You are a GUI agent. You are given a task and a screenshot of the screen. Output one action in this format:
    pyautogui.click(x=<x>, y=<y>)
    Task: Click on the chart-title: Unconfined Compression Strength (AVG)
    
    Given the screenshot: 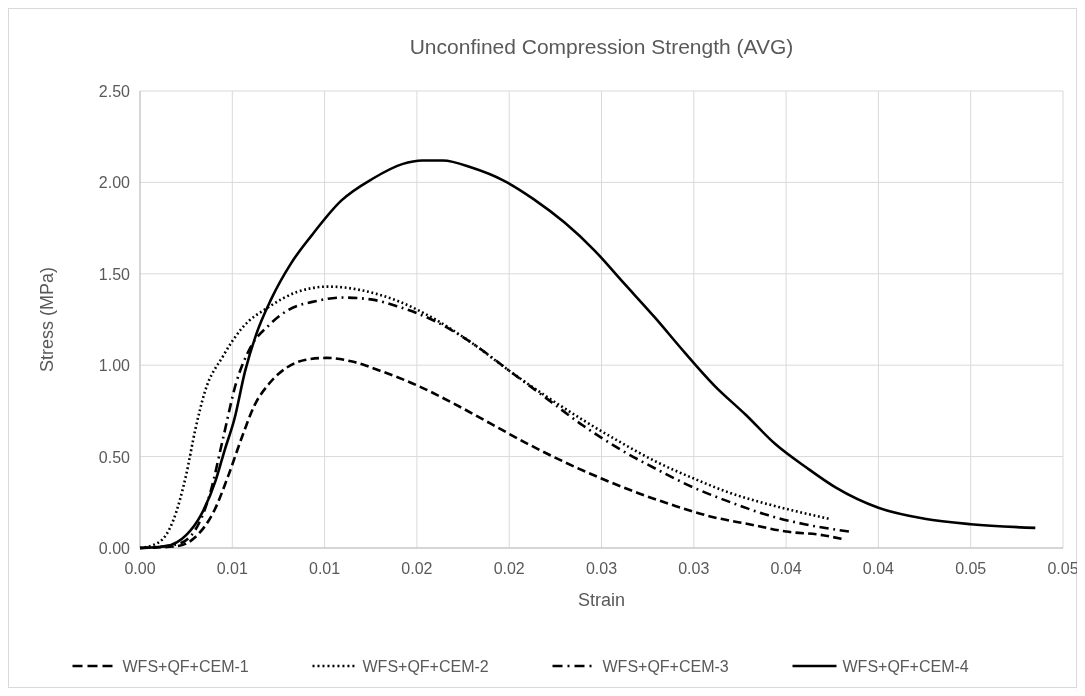 What is the action you would take?
    pyautogui.click(x=601, y=46)
    